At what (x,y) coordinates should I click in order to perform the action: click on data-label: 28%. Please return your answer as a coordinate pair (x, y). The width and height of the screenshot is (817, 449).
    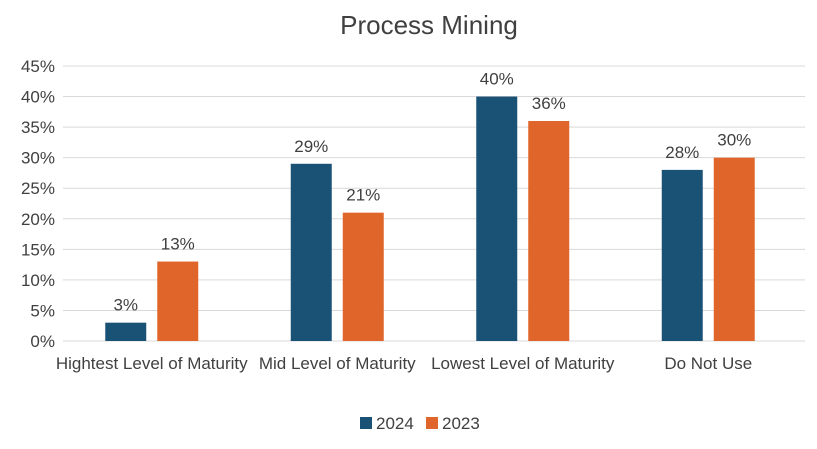
    Looking at the image, I should click on (682, 152).